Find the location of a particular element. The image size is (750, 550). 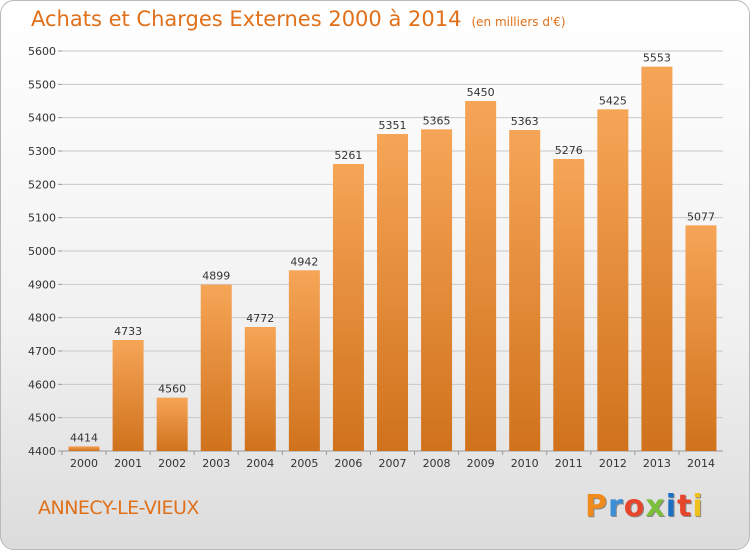

x-tick-label-2012: 2012 is located at coordinates (613, 463).